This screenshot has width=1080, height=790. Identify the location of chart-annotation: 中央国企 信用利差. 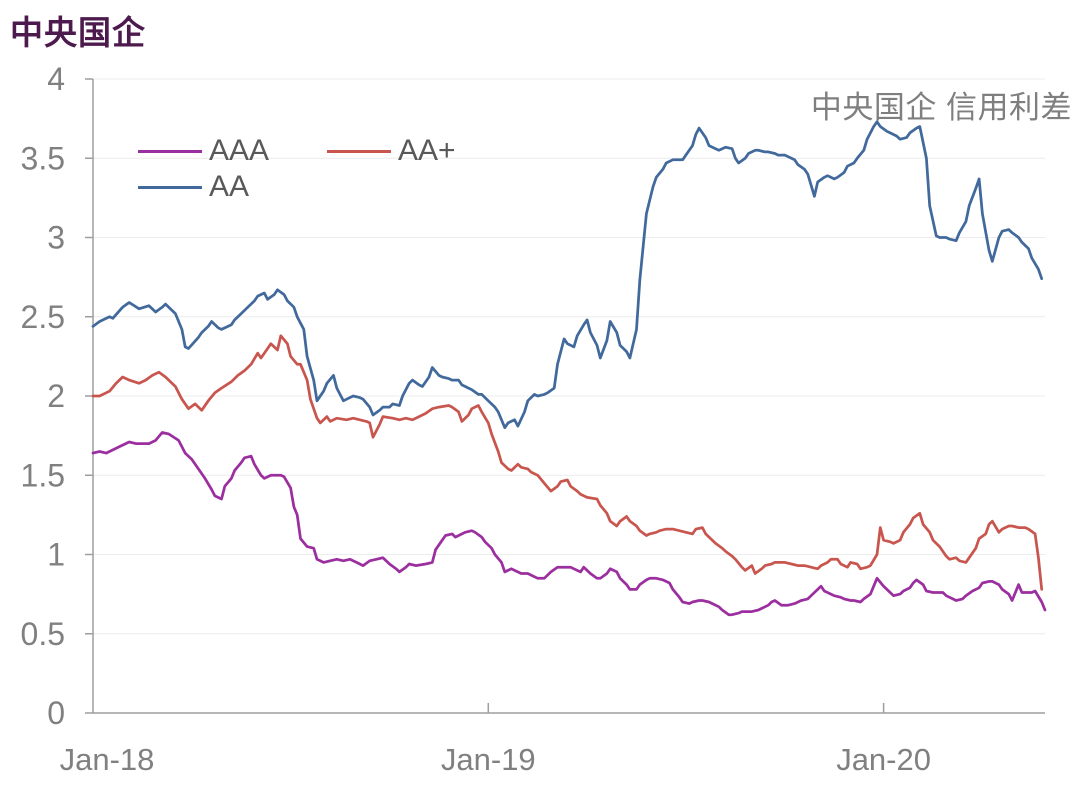
(941, 107).